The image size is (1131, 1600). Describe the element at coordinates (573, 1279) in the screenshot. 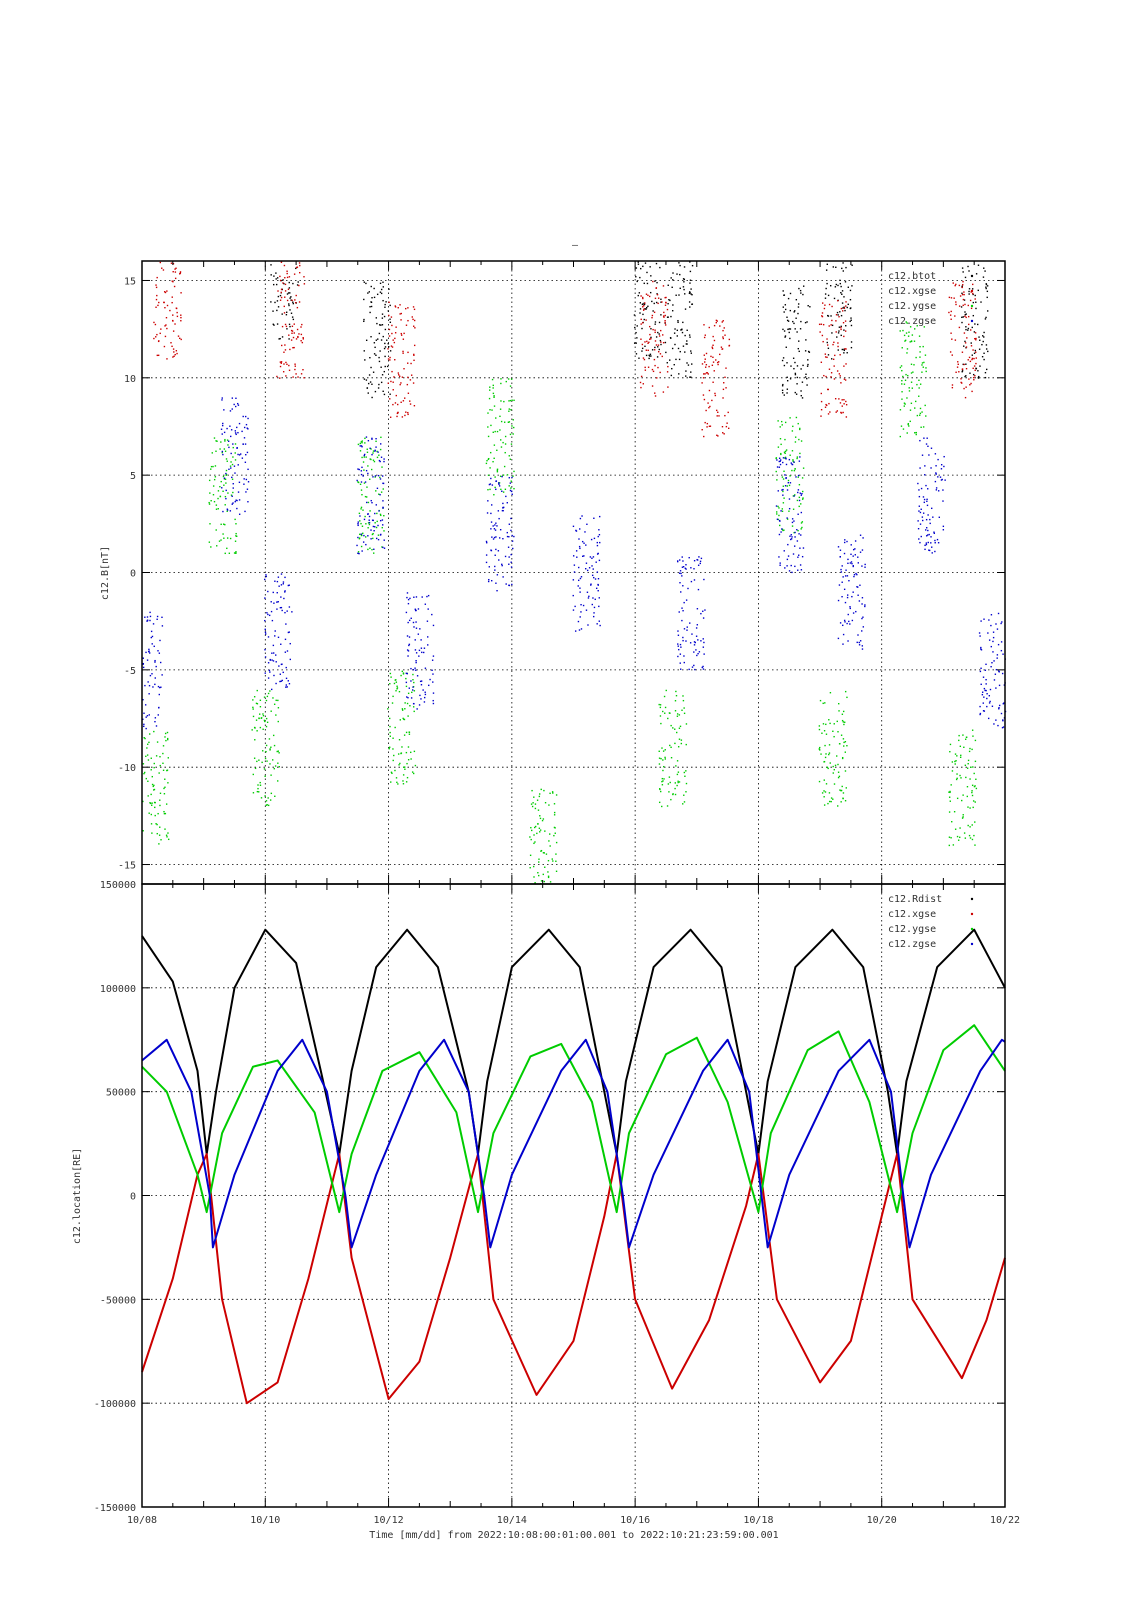

I see `series-line-c12.xgse` at that location.